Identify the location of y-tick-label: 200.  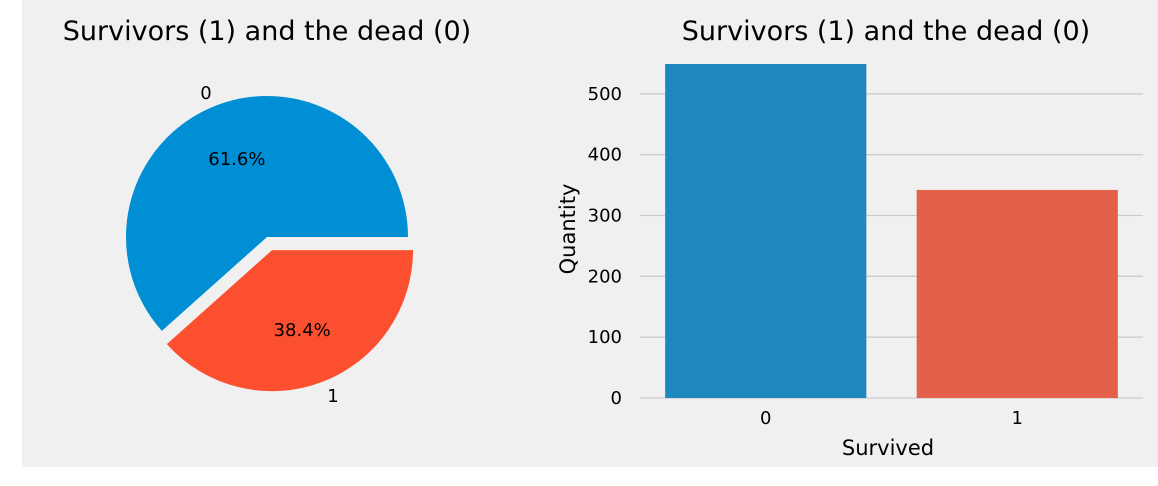
(605, 276).